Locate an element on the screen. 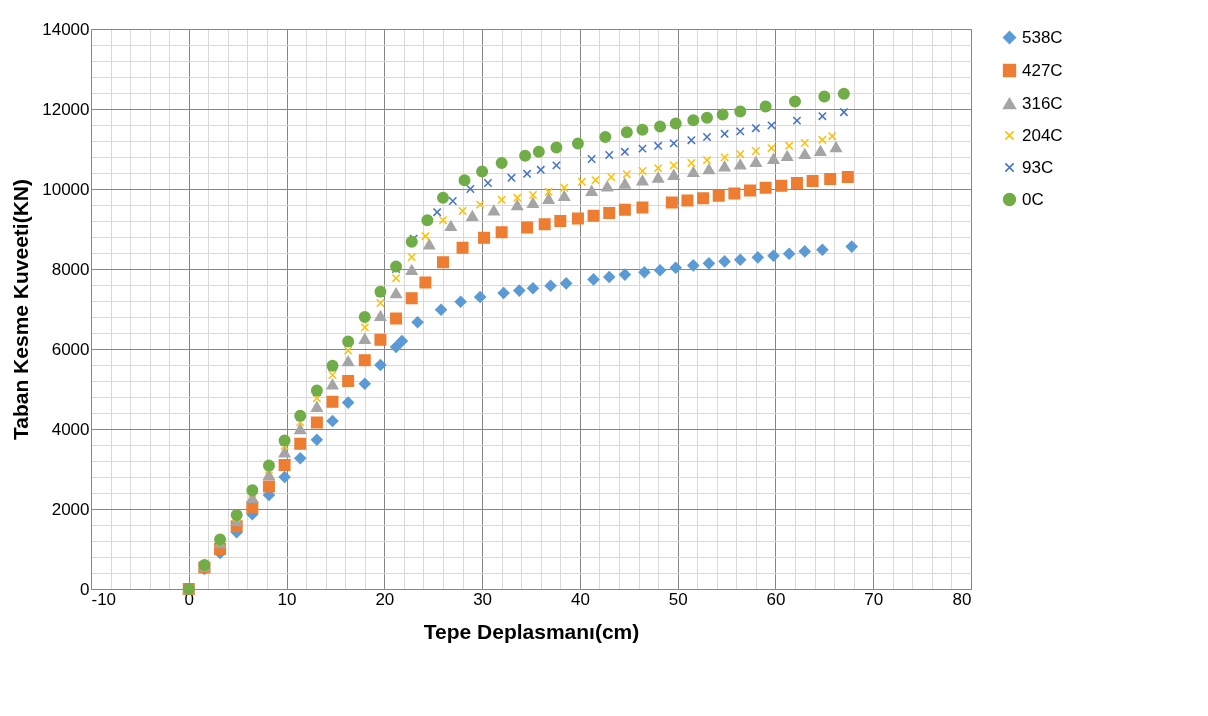 This screenshot has height=716, width=1208. x-tick-label: 80 is located at coordinates (962, 599).